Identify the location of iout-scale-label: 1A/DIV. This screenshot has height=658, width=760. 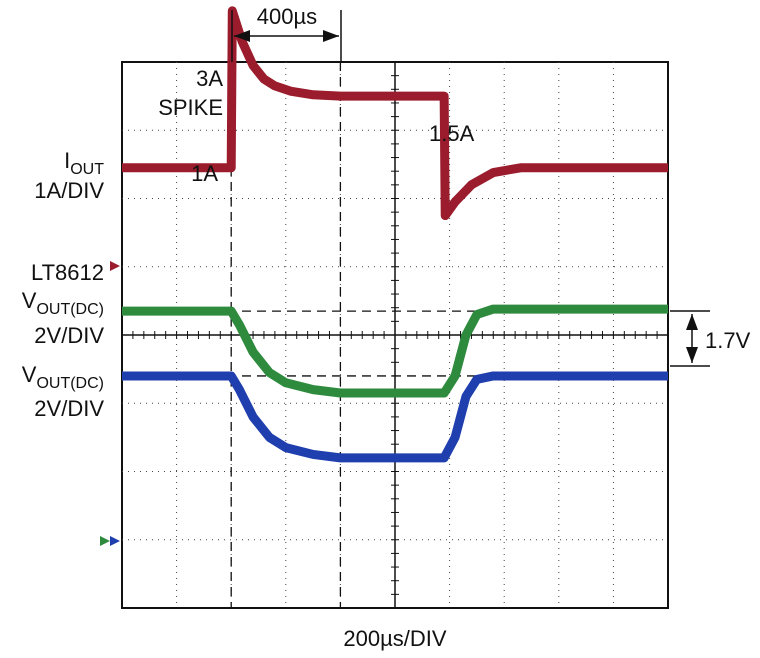
(69, 190).